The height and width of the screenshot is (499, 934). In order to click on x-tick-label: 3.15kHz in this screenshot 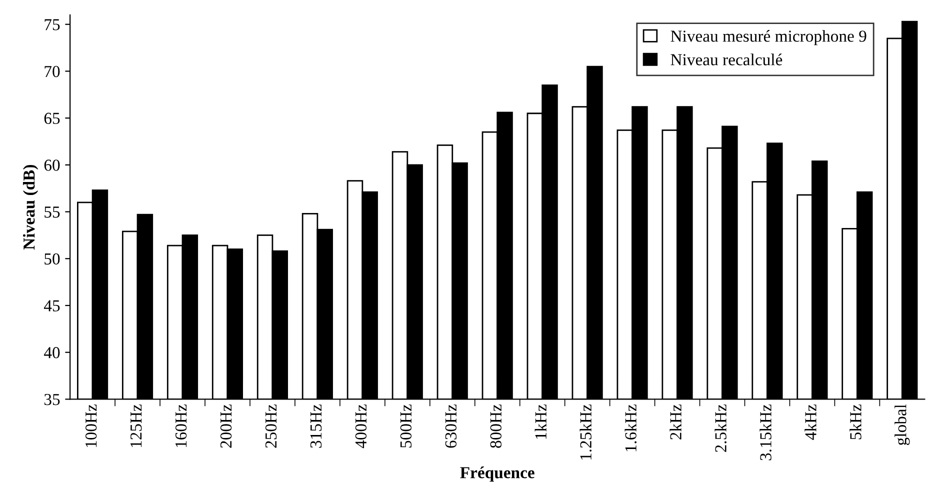, I will do `click(766, 432)`.